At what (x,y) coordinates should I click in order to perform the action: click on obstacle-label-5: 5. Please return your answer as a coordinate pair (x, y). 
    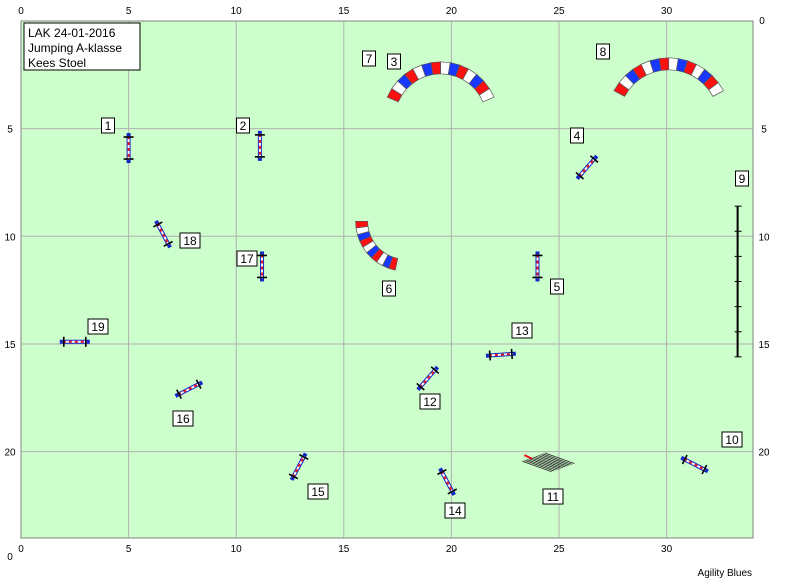
    Looking at the image, I should click on (557, 286).